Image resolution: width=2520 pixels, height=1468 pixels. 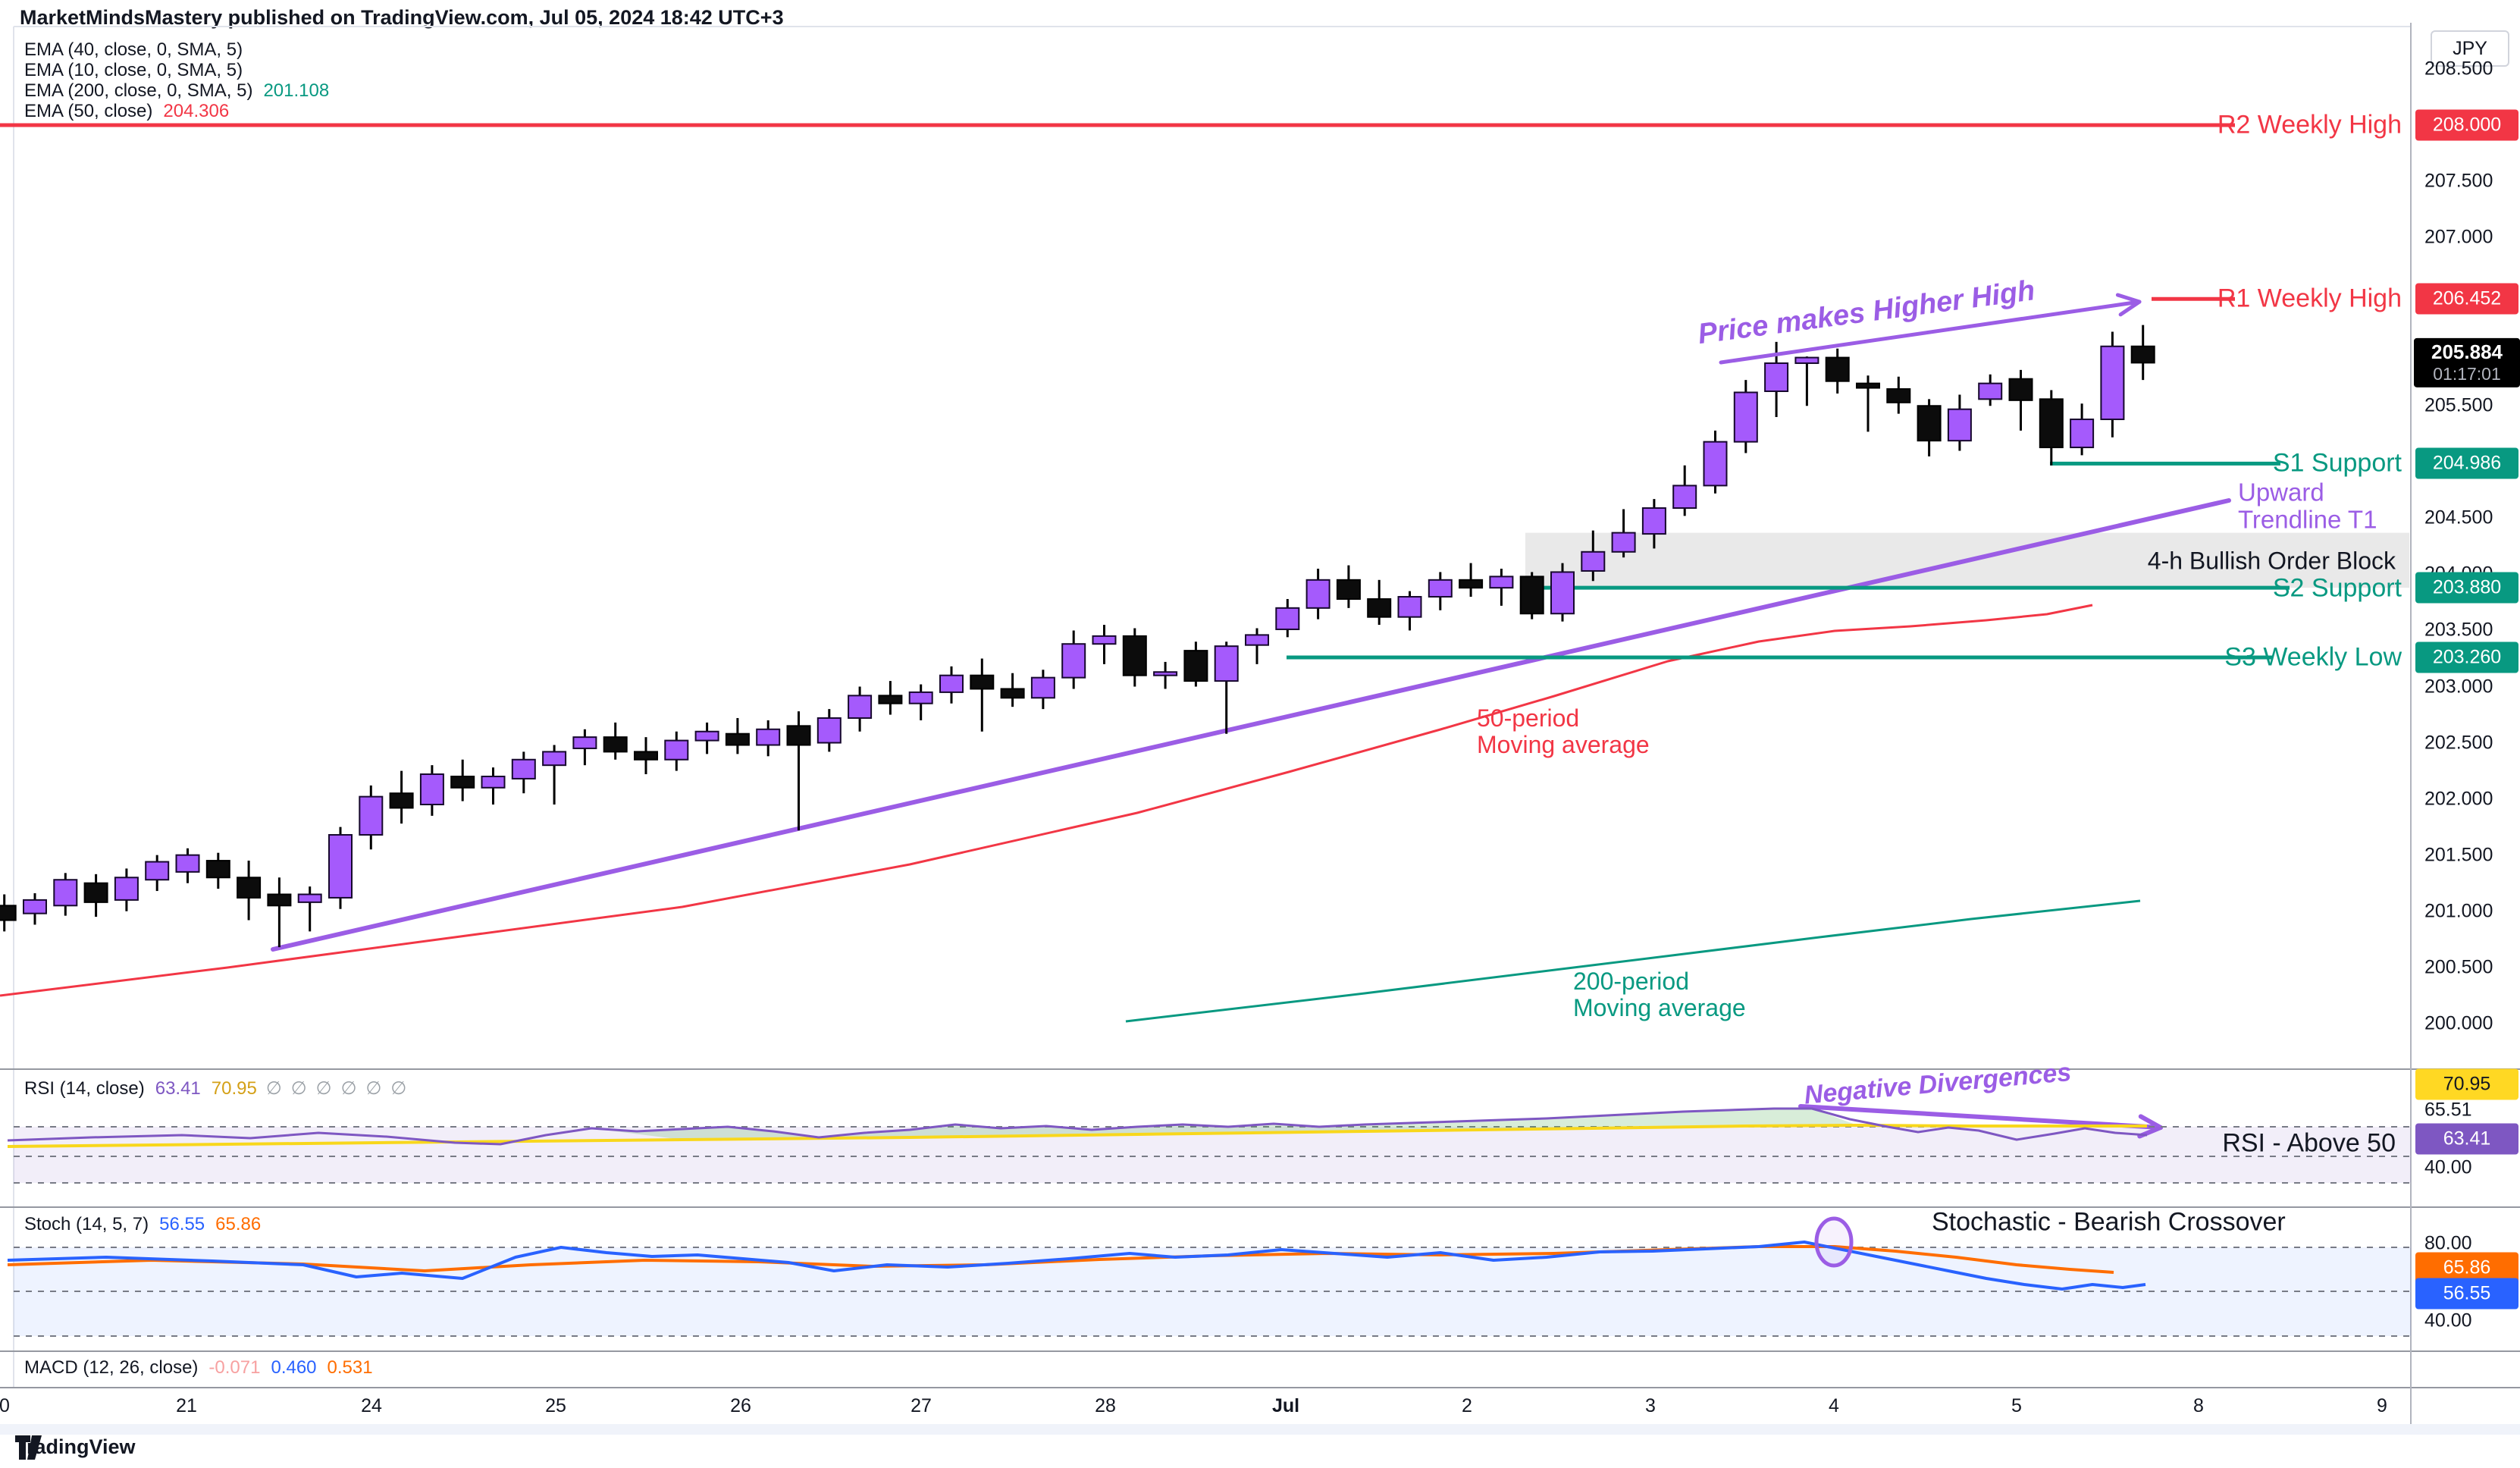 I want to click on price-tick: 202.000, so click(x=2458, y=799).